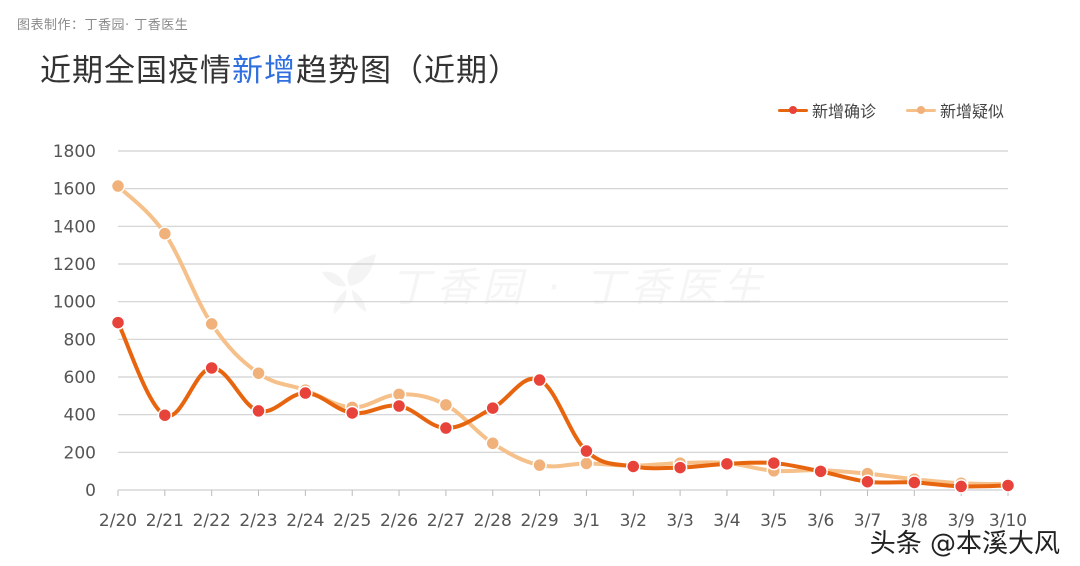 Image resolution: width=1080 pixels, height=566 pixels. Describe the element at coordinates (960, 521) in the screenshot. I see `x-tick-label: 3/9` at that location.